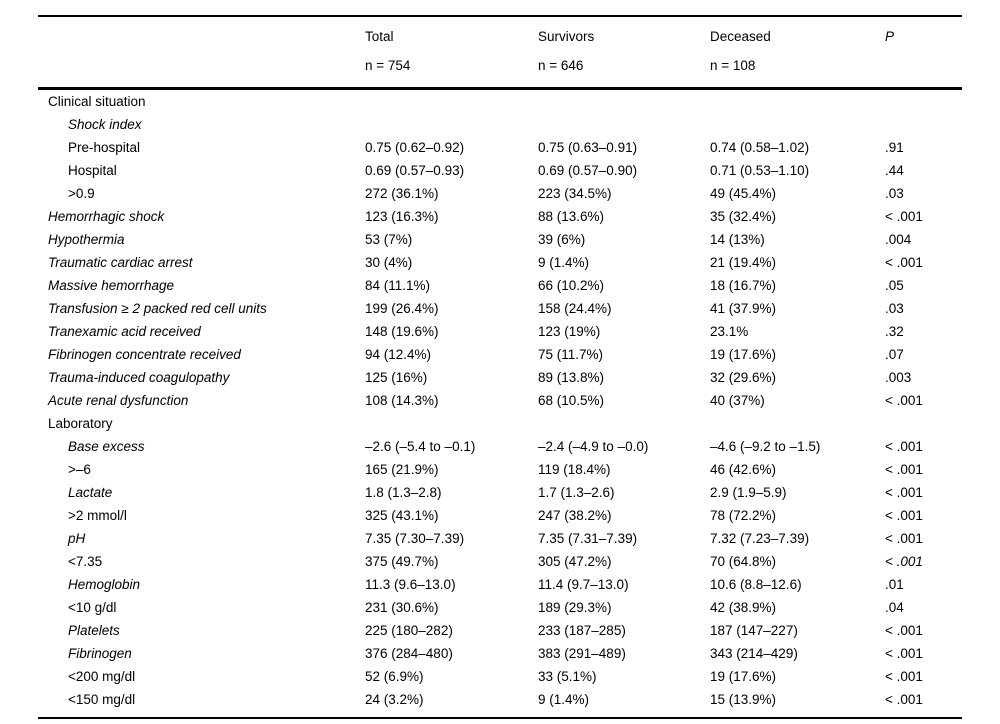 The width and height of the screenshot is (1000, 724). I want to click on cell-deceased: 70 (64.8%), so click(743, 561).